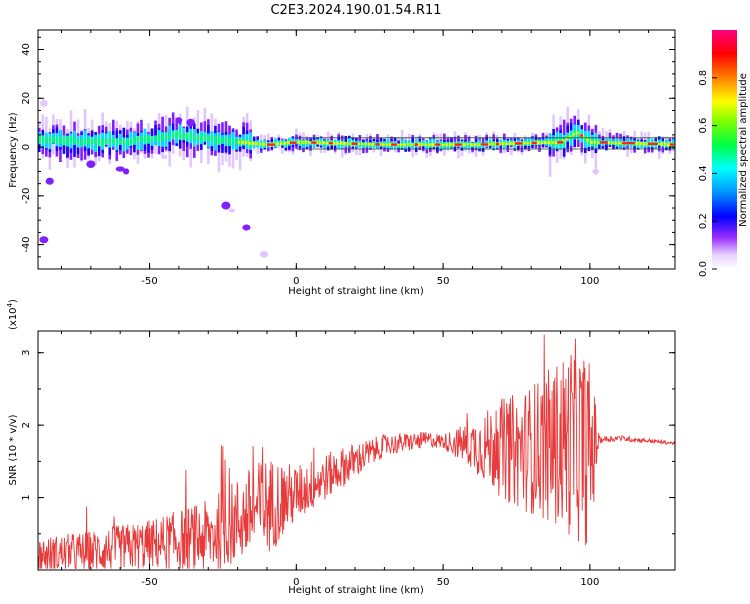  I want to click on spectrogram-y-tick-label: 20, so click(26, 98).